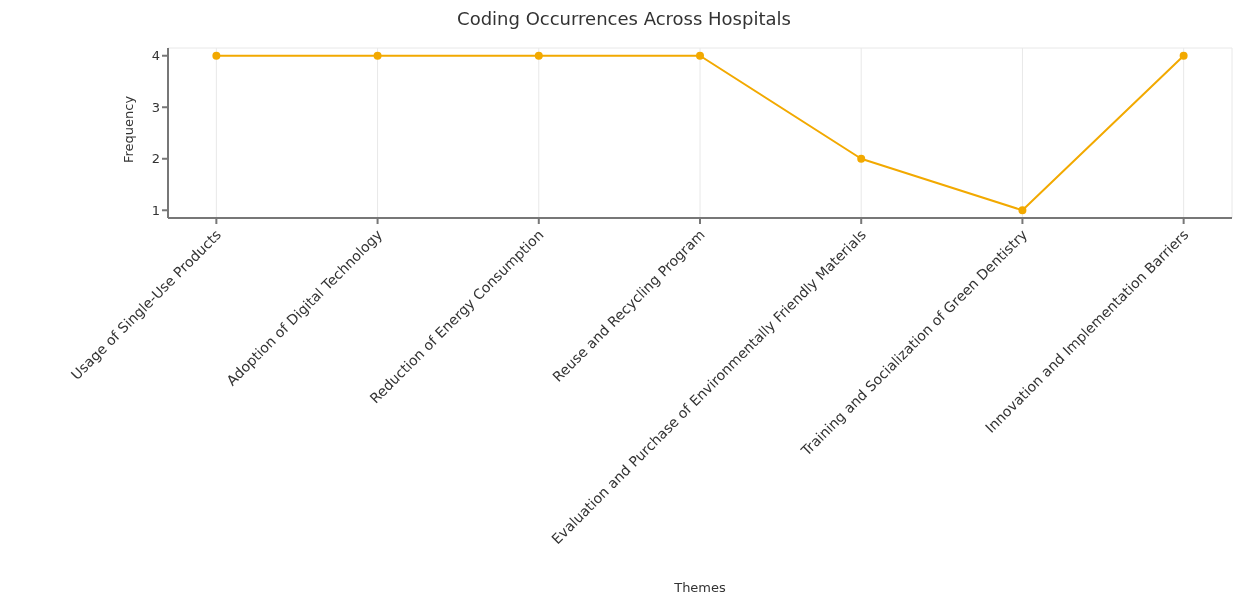  Describe the element at coordinates (155, 107) in the screenshot. I see `y-tick-label: 3` at that location.